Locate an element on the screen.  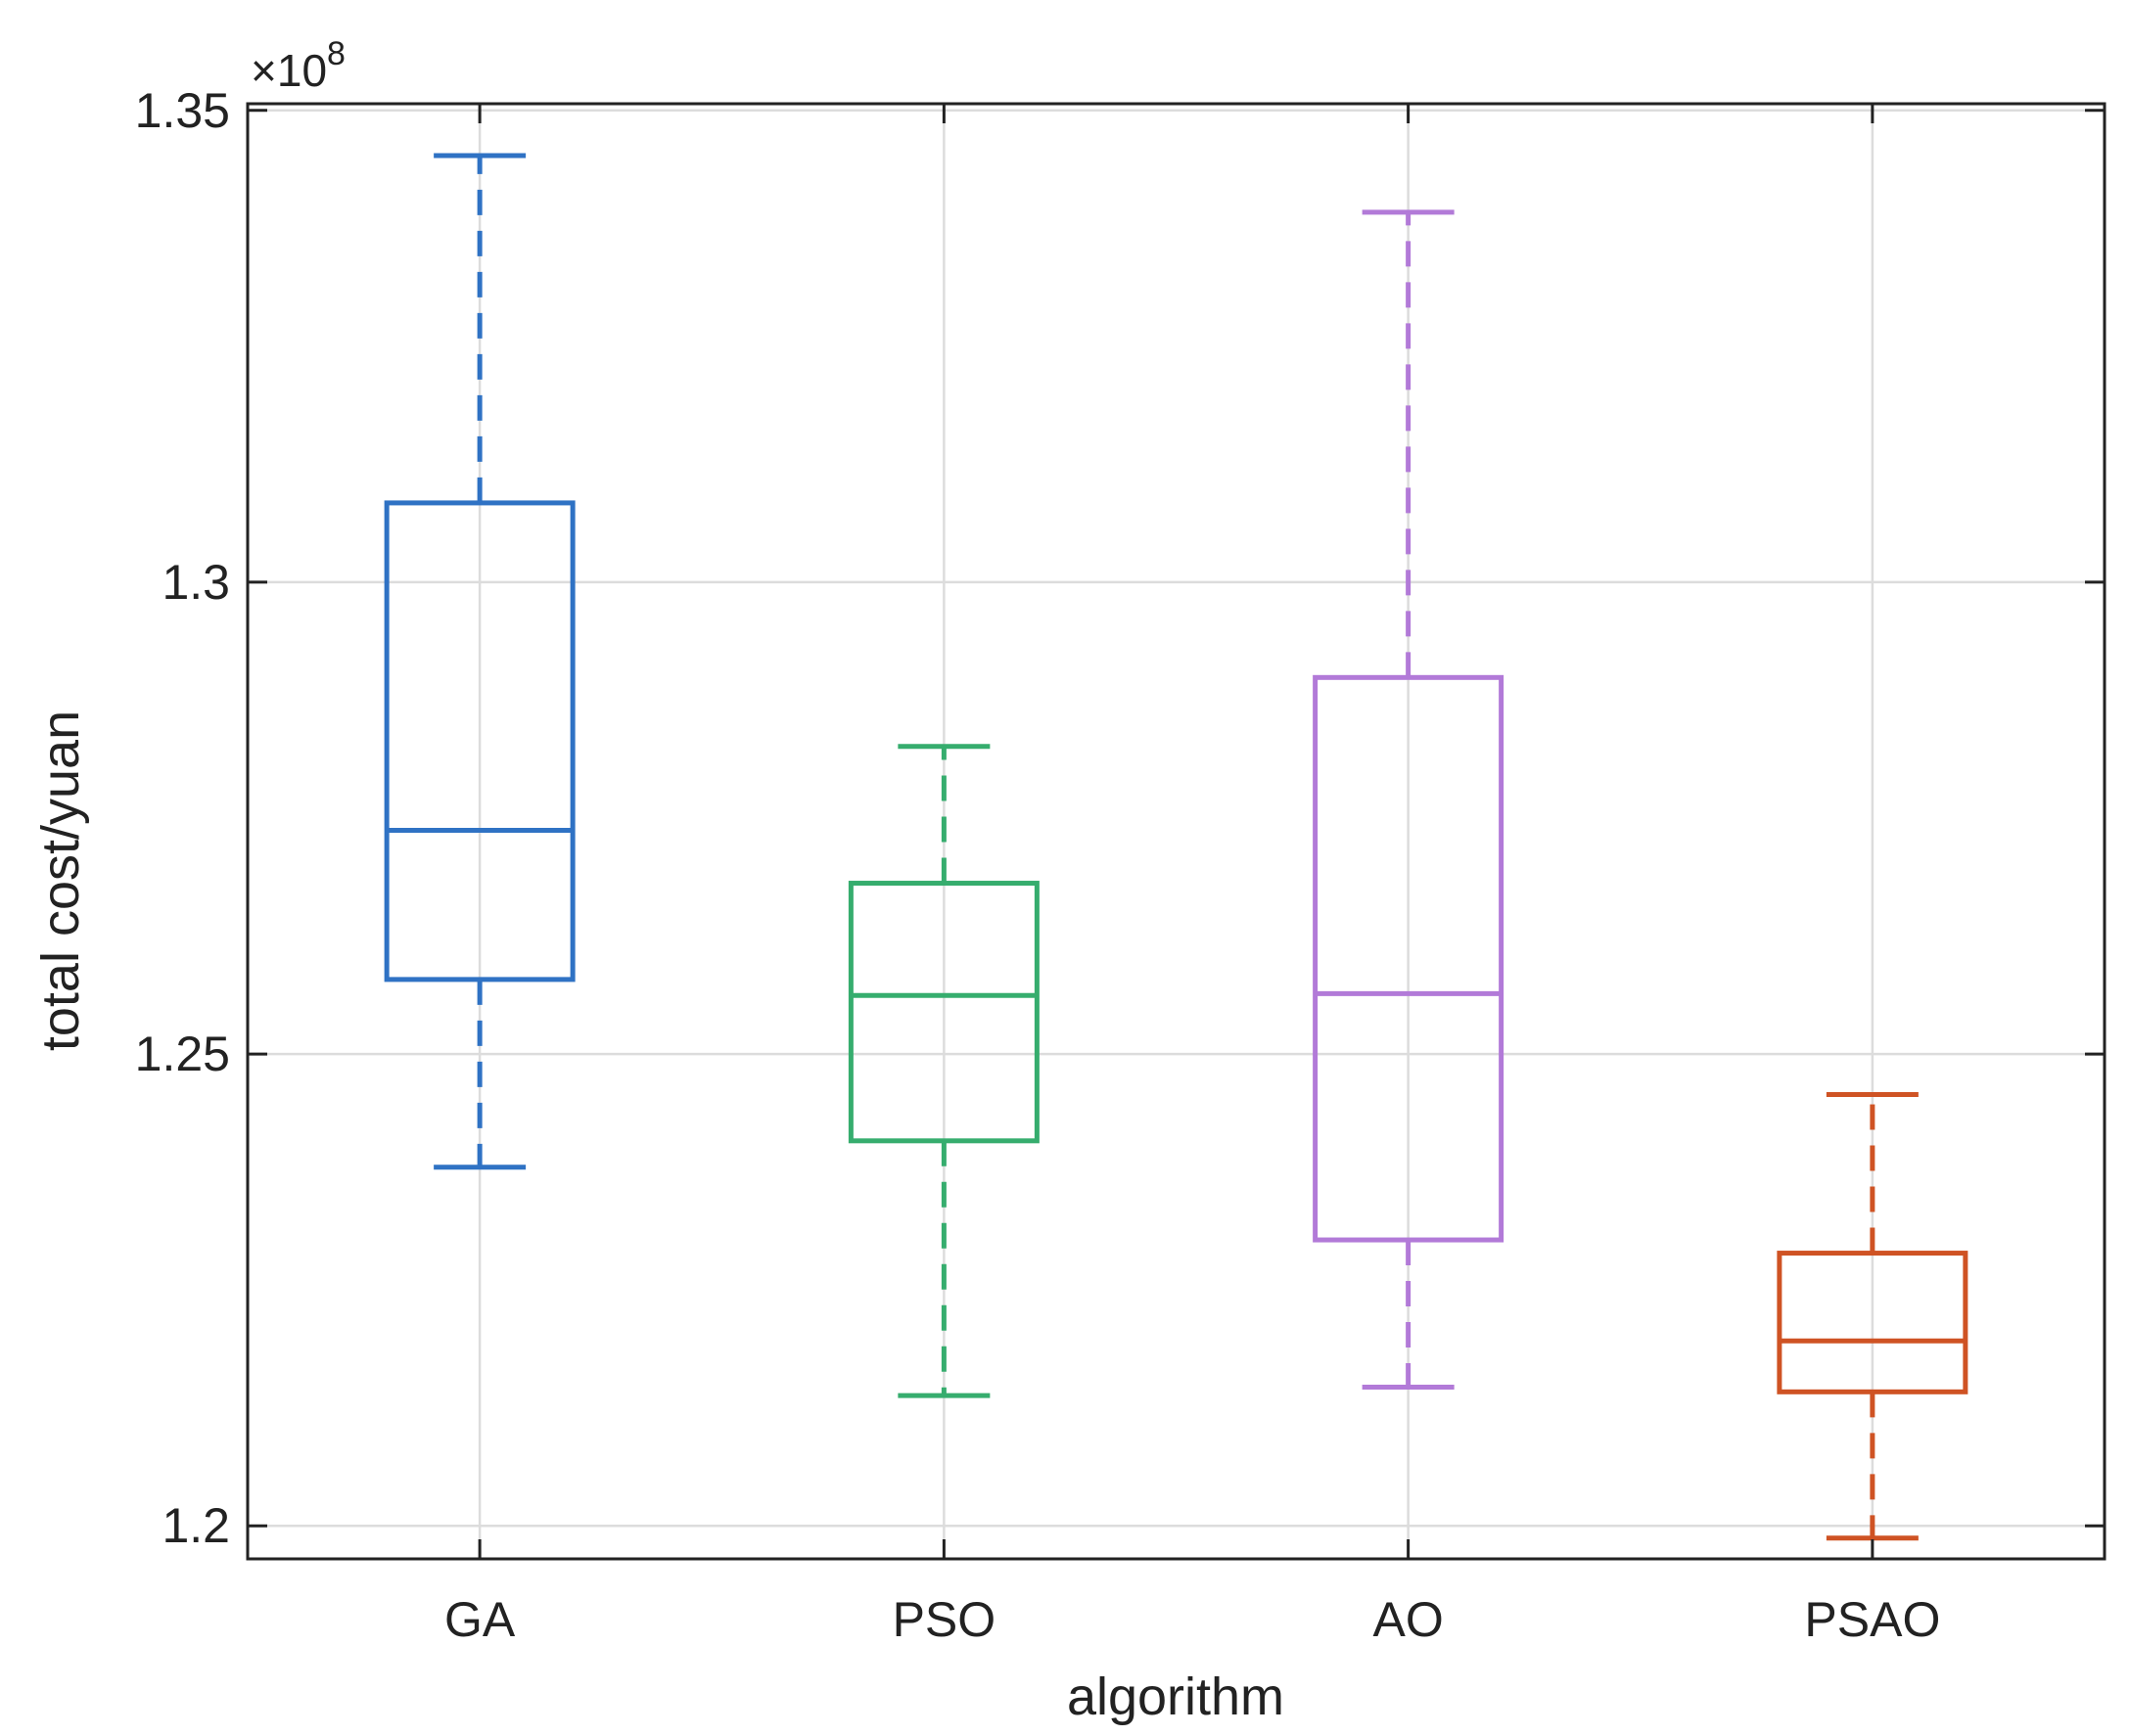
x-tick-label: GA is located at coordinates (480, 1619).